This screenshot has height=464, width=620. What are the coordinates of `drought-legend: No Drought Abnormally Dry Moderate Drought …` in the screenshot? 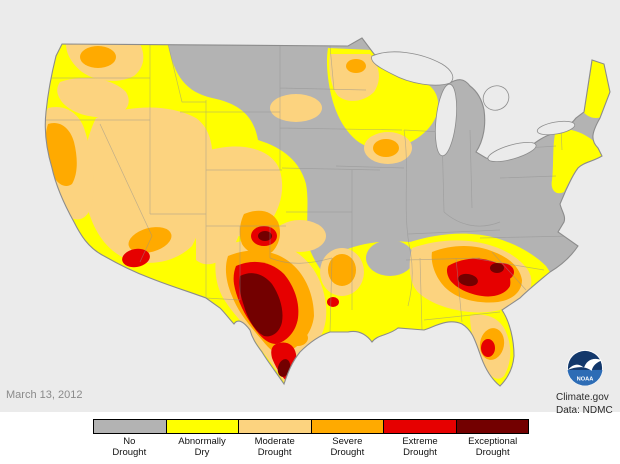 It's located at (311, 438).